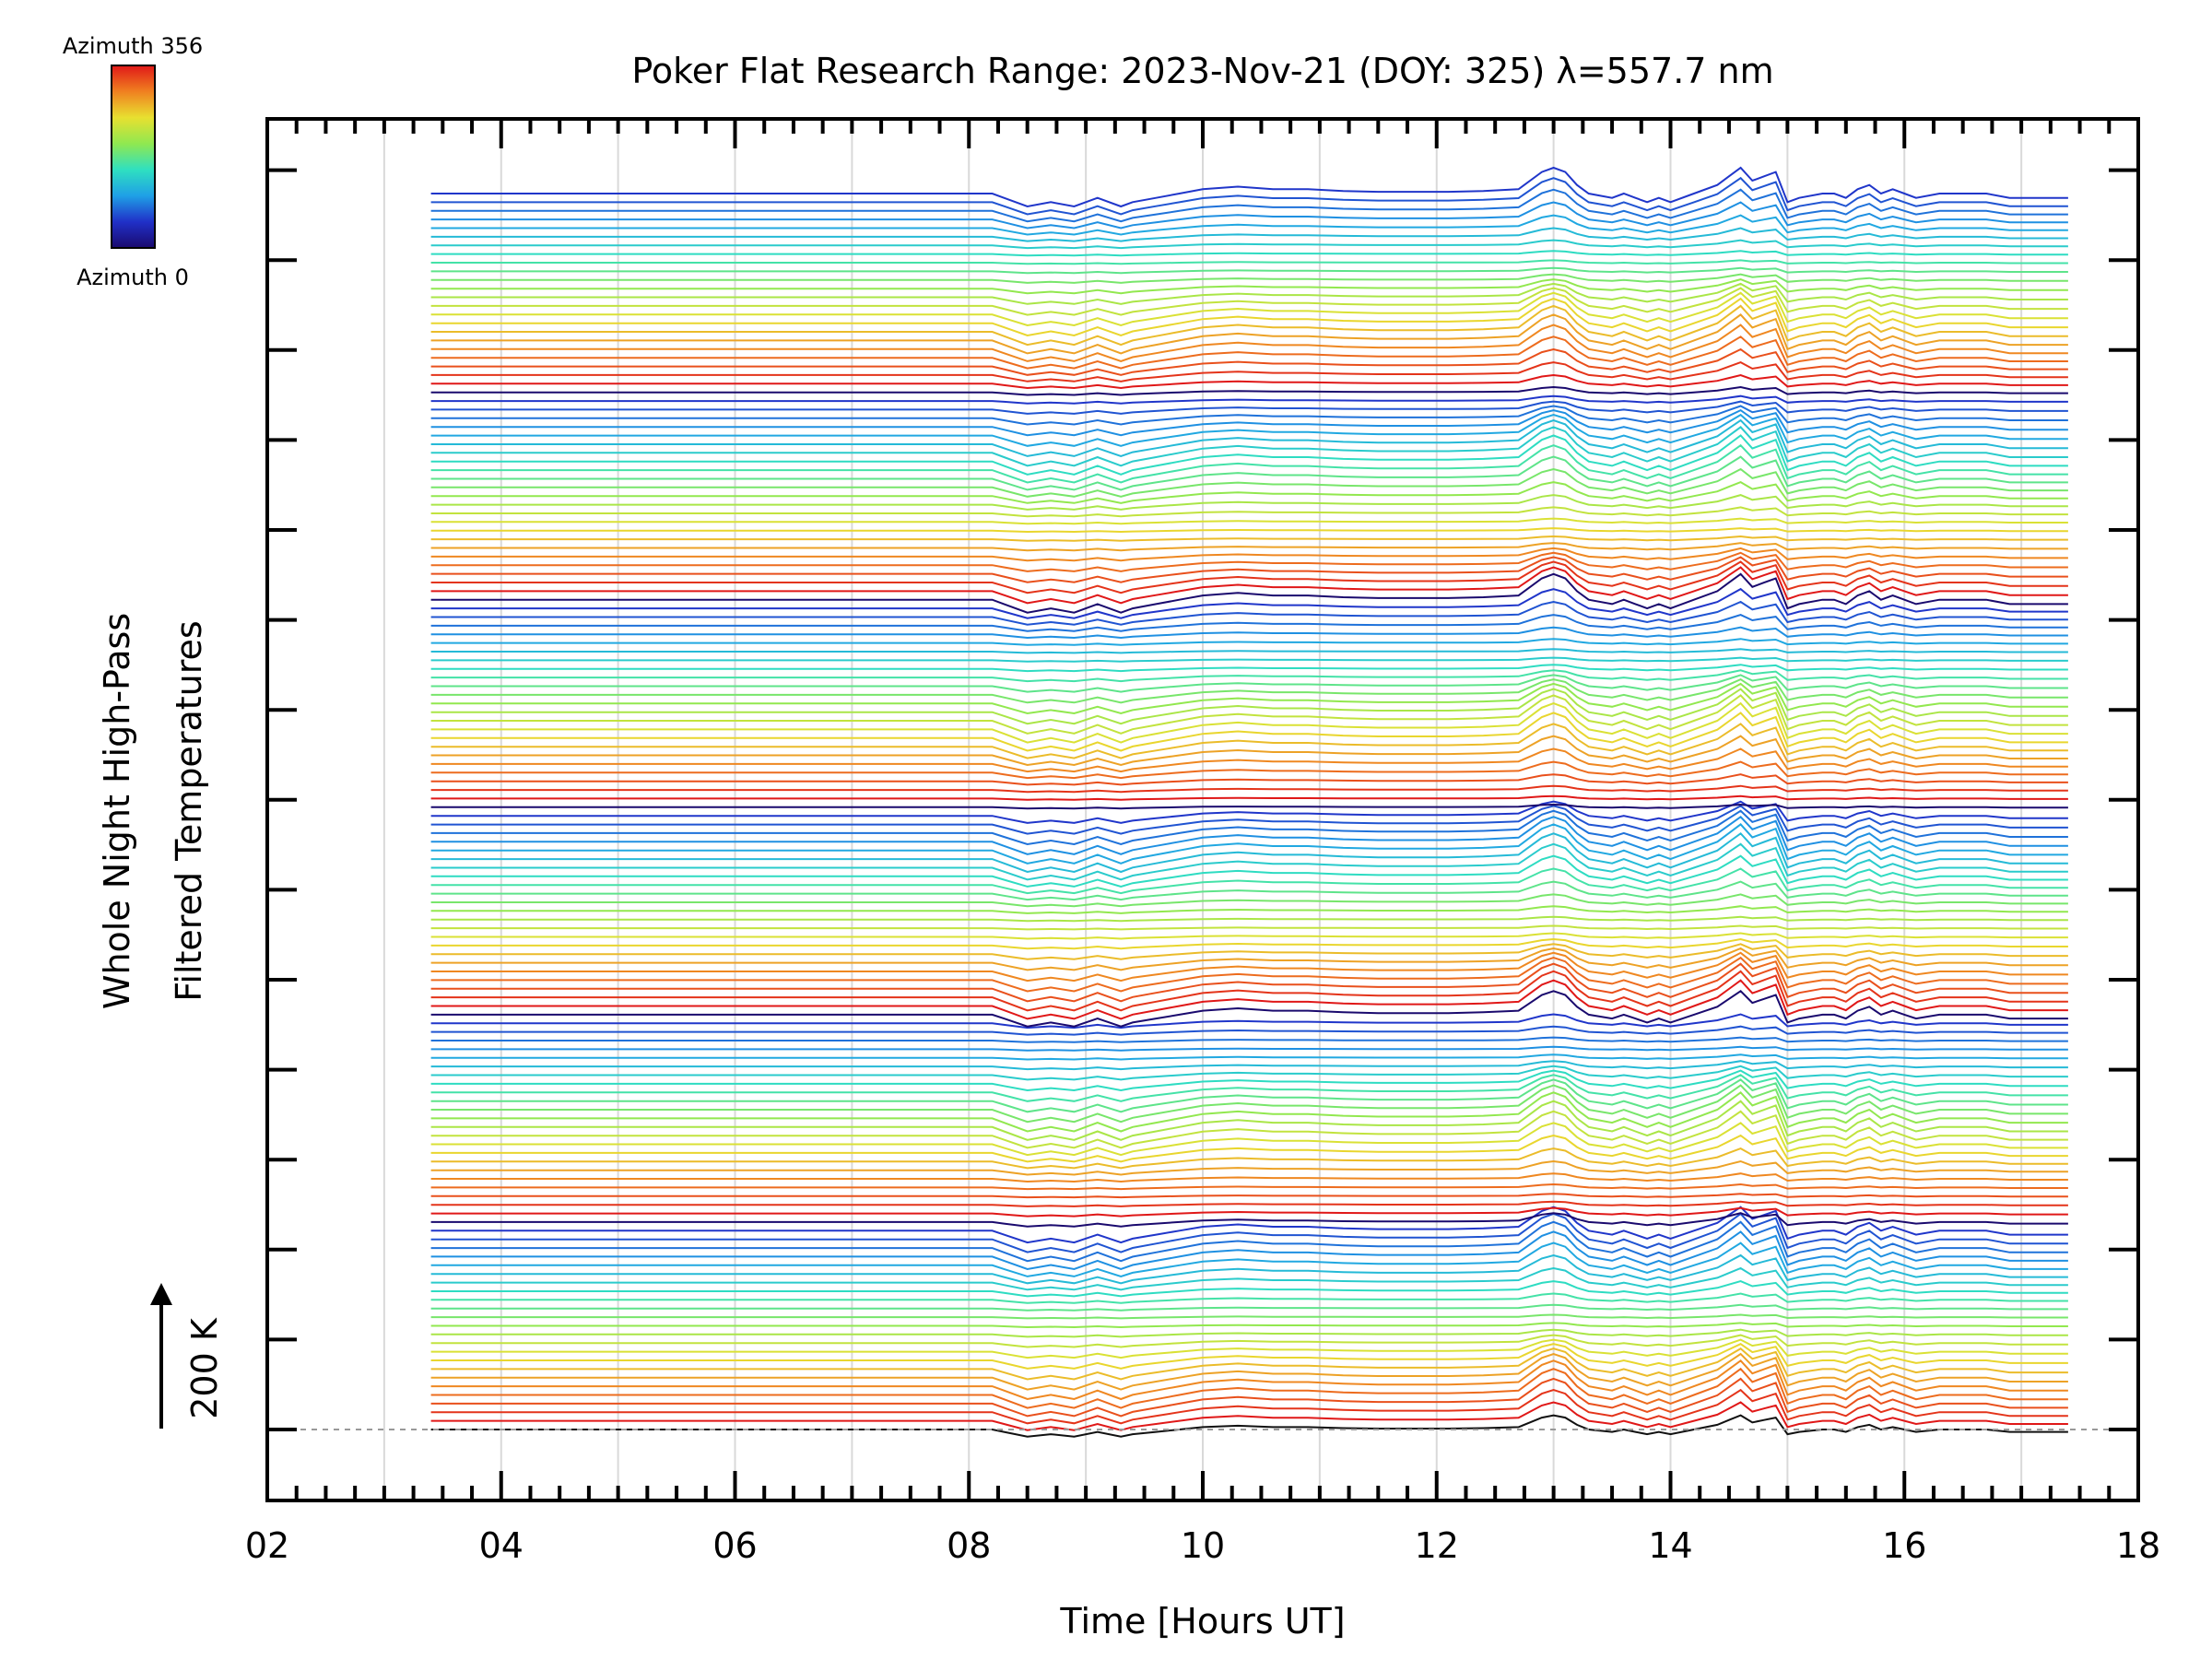  What do you see at coordinates (501, 1545) in the screenshot?
I see `x-tick-label: 04` at bounding box center [501, 1545].